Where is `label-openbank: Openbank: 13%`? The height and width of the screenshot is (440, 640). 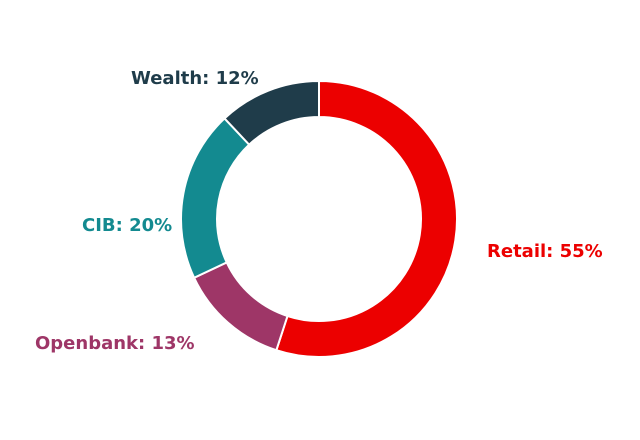 label-openbank: Openbank: 13% is located at coordinates (115, 343).